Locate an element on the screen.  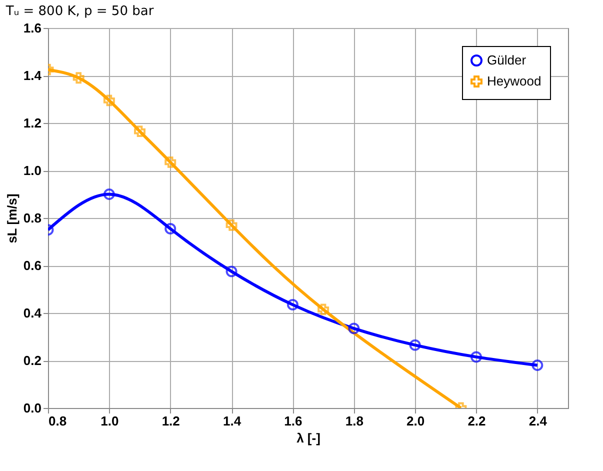
y-tick-label: 0.4 is located at coordinates (32, 313).